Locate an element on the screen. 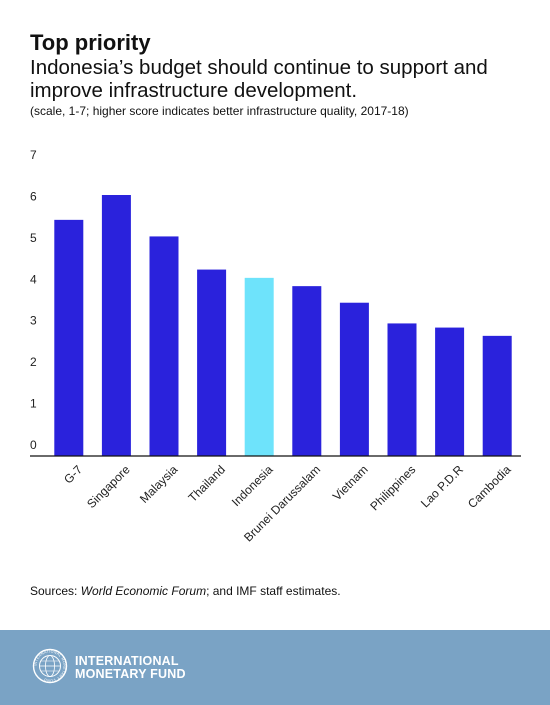 This screenshot has height=705, width=550. x-tick-label: Vietnam is located at coordinates (350, 482).